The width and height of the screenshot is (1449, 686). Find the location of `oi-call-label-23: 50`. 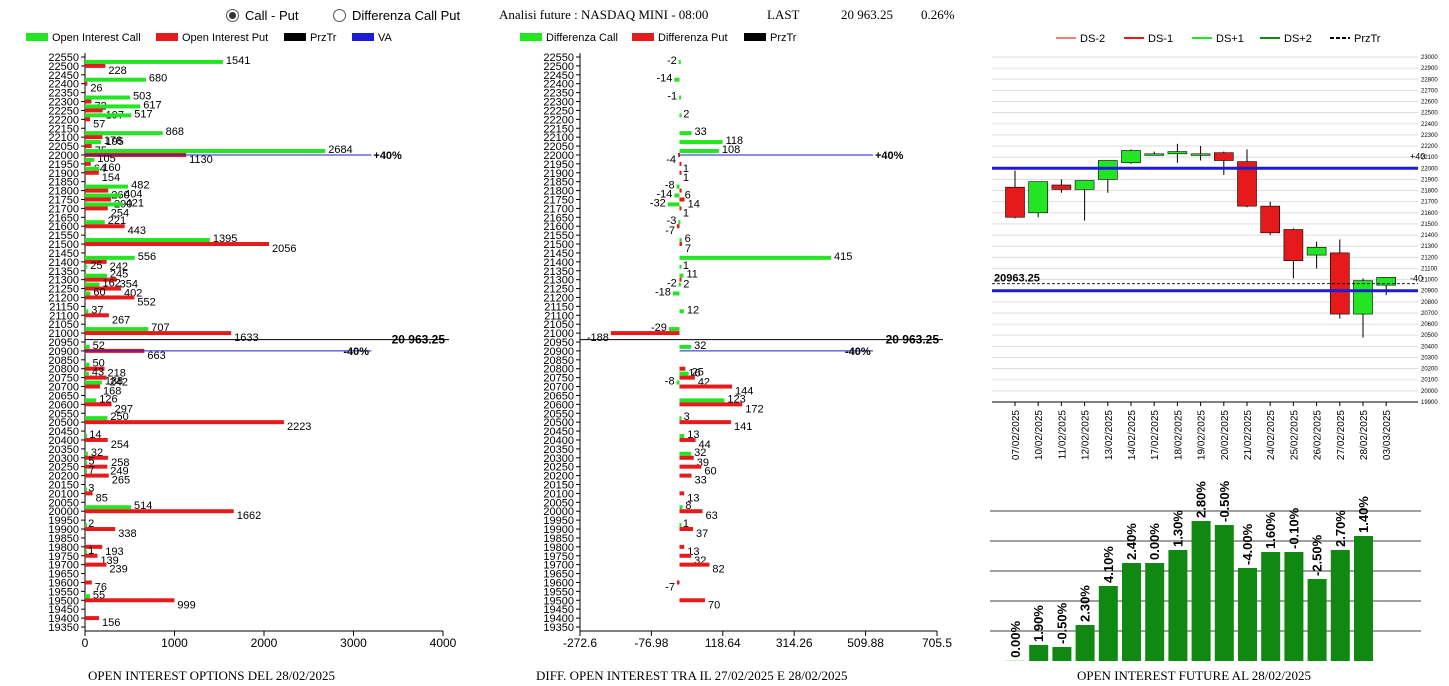

oi-call-label-23: 50 is located at coordinates (98, 364).